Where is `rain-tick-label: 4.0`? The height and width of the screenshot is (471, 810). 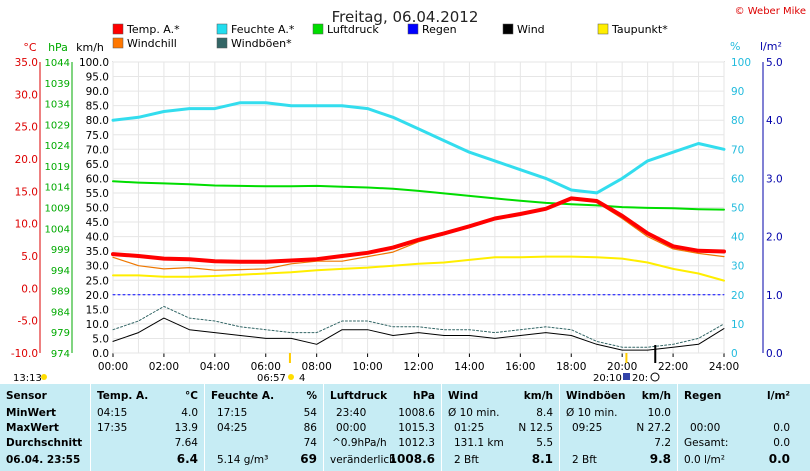 rain-tick-label: 4.0 is located at coordinates (774, 121).